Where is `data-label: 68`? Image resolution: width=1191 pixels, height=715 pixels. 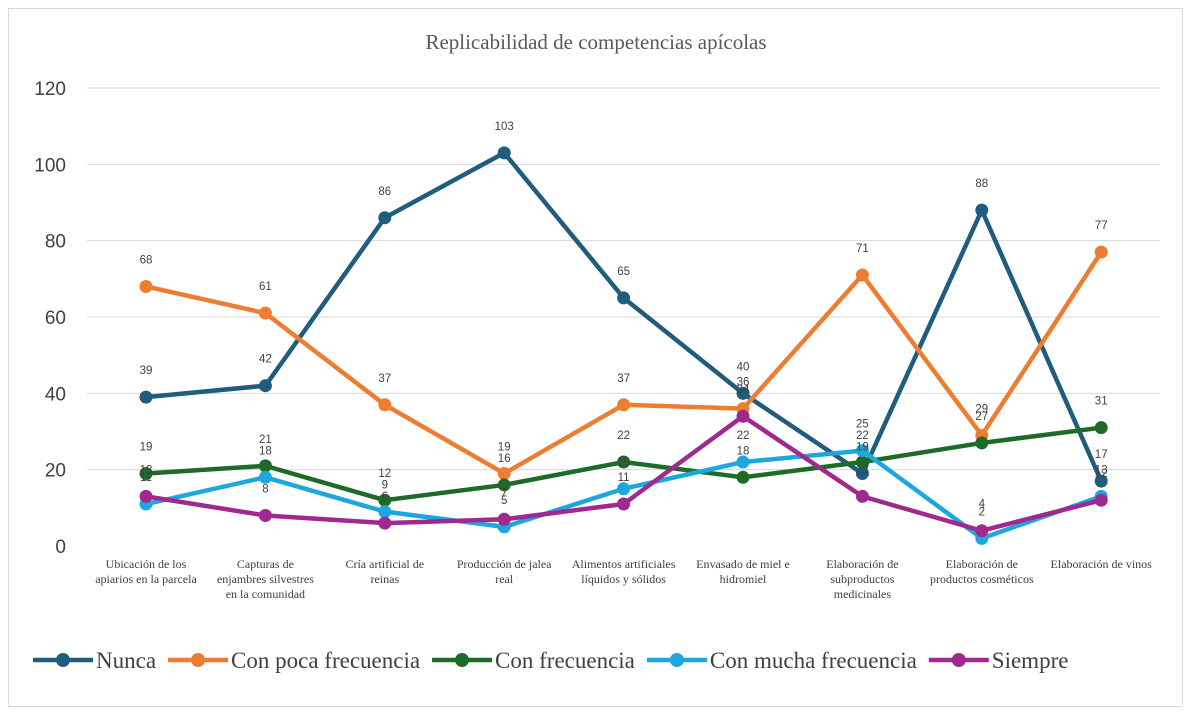 data-label: 68 is located at coordinates (146, 260).